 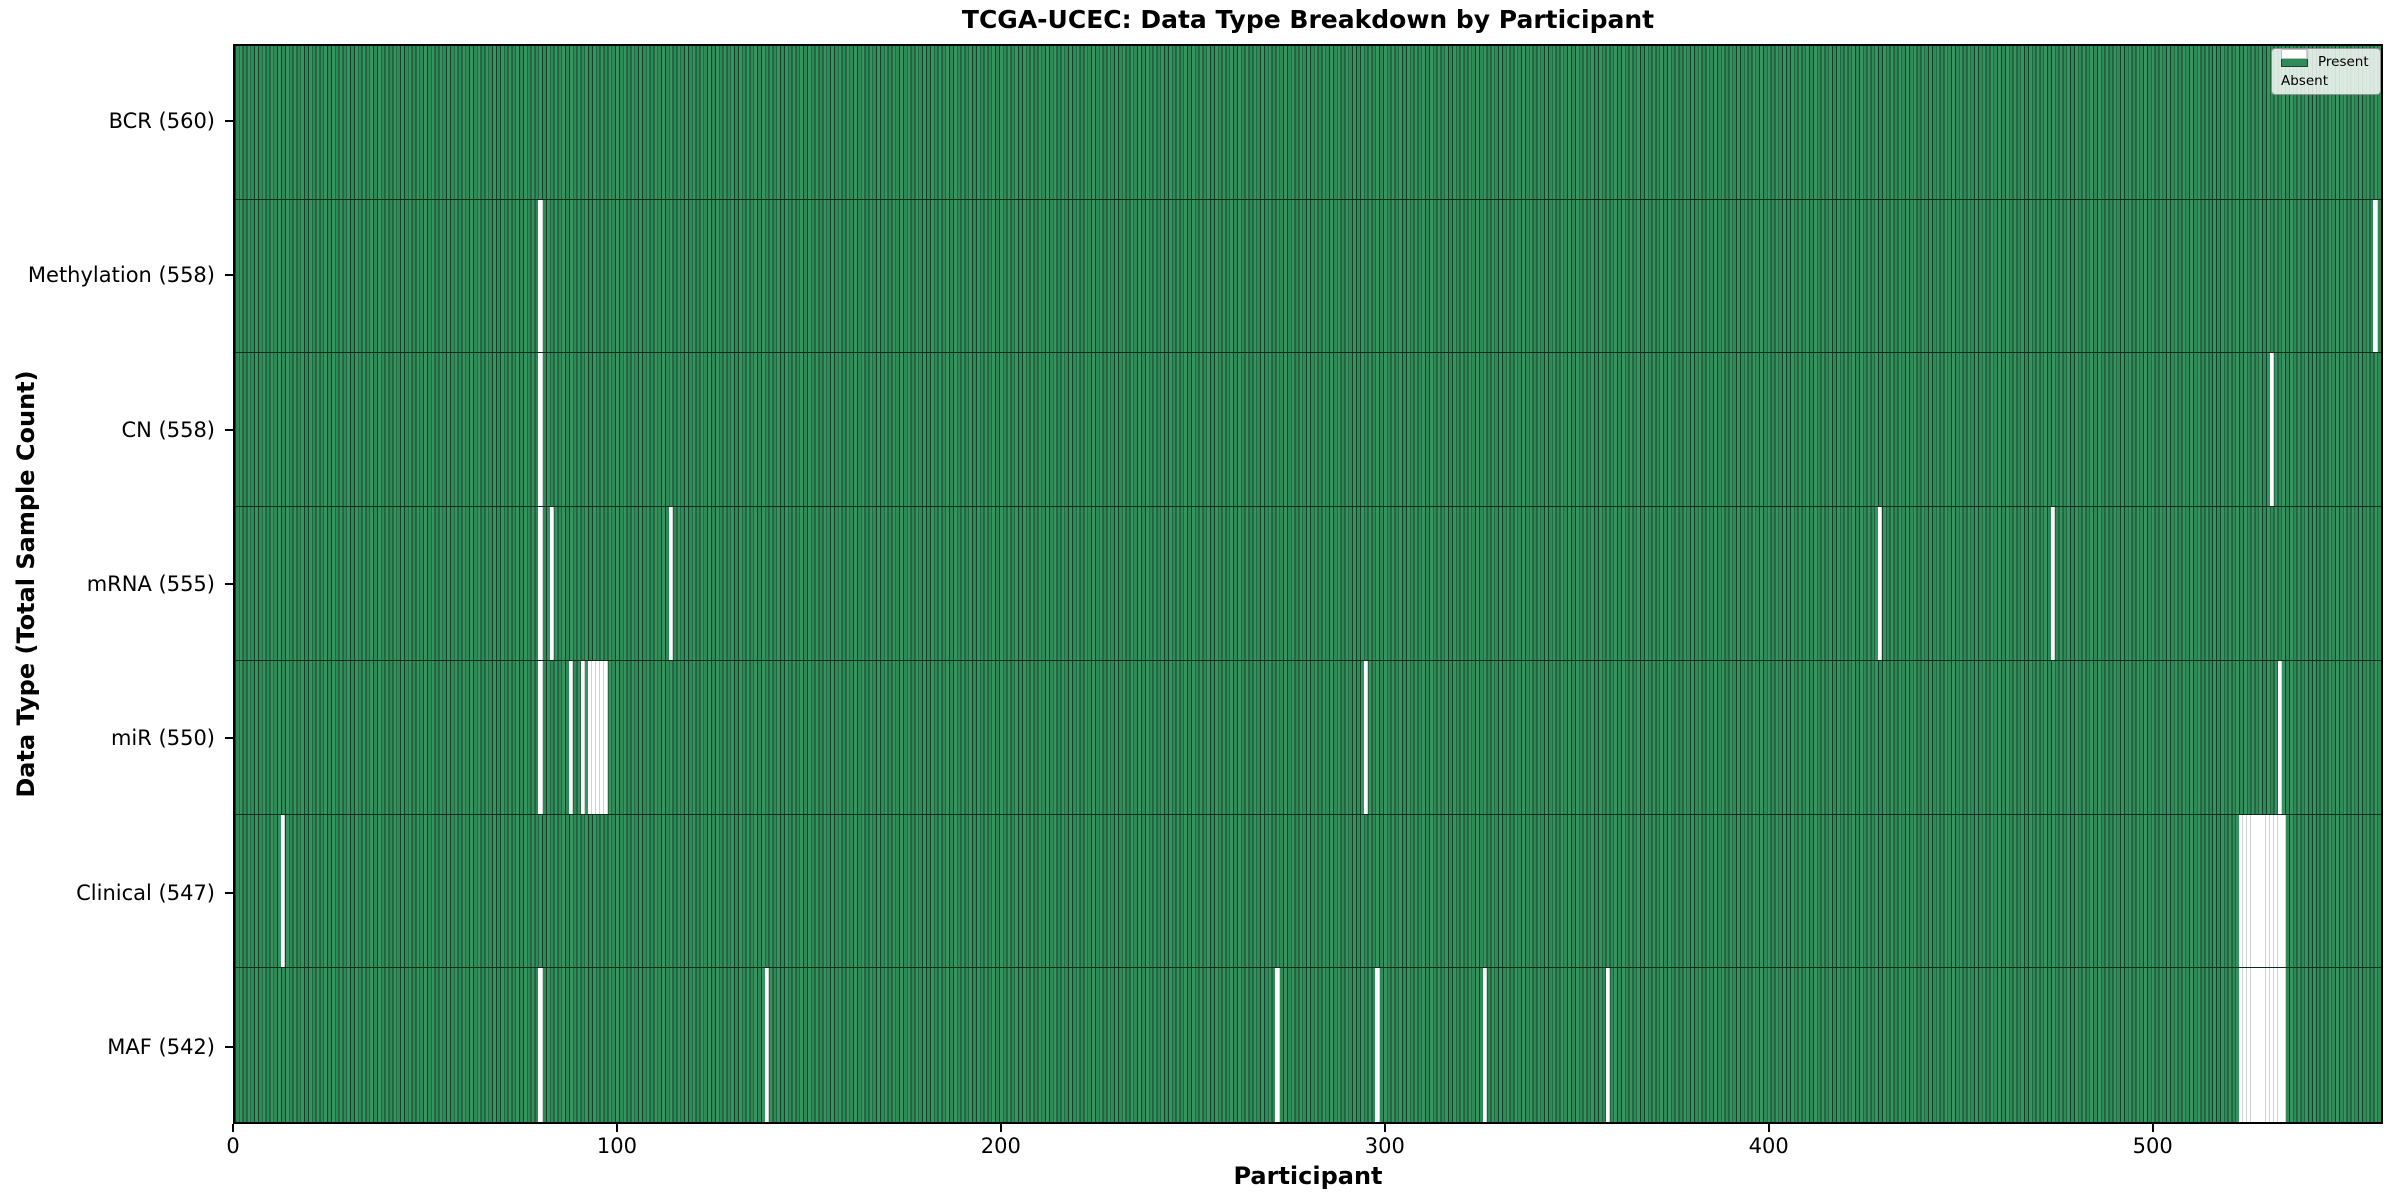 What do you see at coordinates (26, 584) in the screenshot?
I see `y-axis-label: Data Type (Total Sample Count)` at bounding box center [26, 584].